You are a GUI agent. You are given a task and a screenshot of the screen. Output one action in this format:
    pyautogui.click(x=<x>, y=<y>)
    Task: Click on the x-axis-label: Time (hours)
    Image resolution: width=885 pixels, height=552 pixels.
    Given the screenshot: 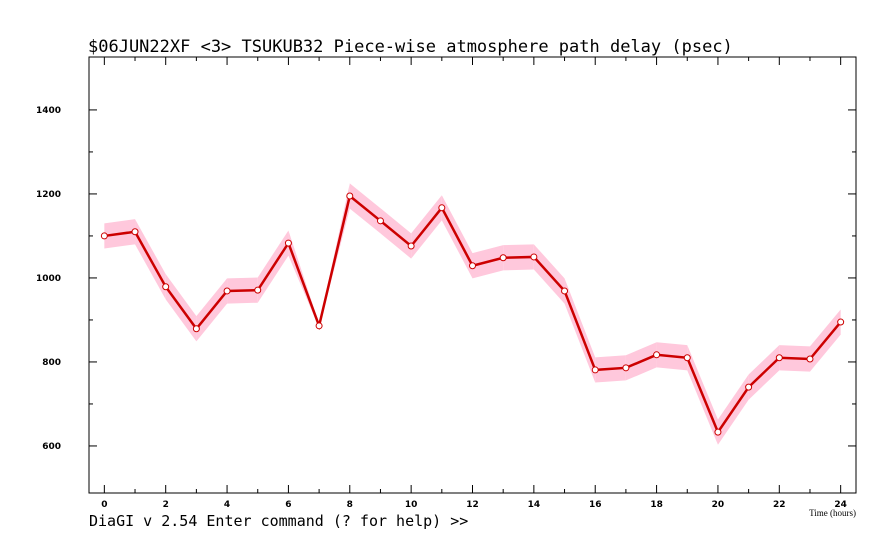 What is the action you would take?
    pyautogui.click(x=832, y=513)
    